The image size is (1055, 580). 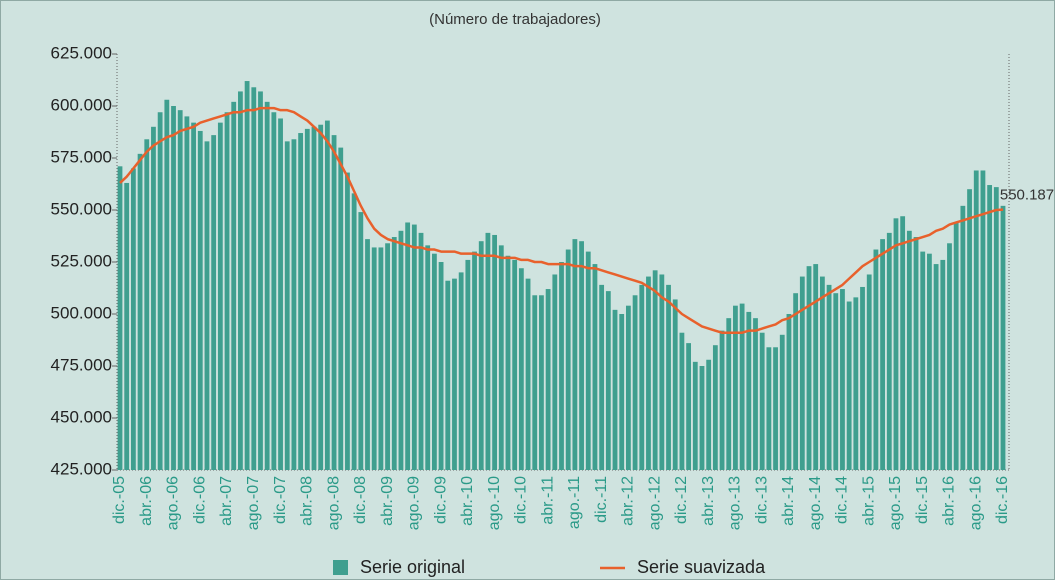 What do you see at coordinates (387, 501) in the screenshot?
I see `x-tick-label: abr.-09` at bounding box center [387, 501].